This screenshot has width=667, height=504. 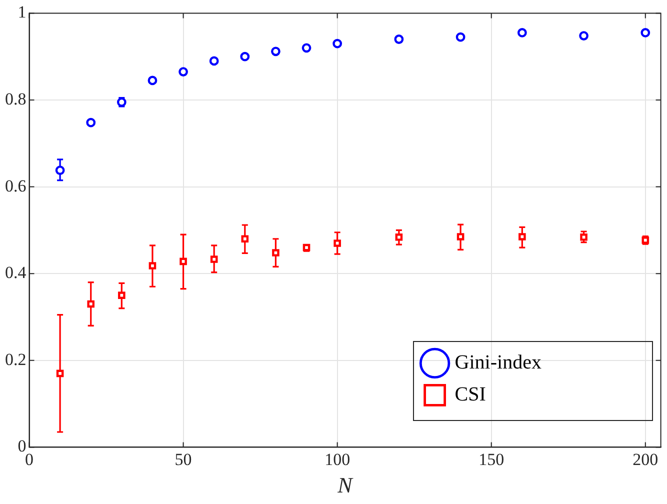 I want to click on x-tick-label: 100, so click(x=337, y=459).